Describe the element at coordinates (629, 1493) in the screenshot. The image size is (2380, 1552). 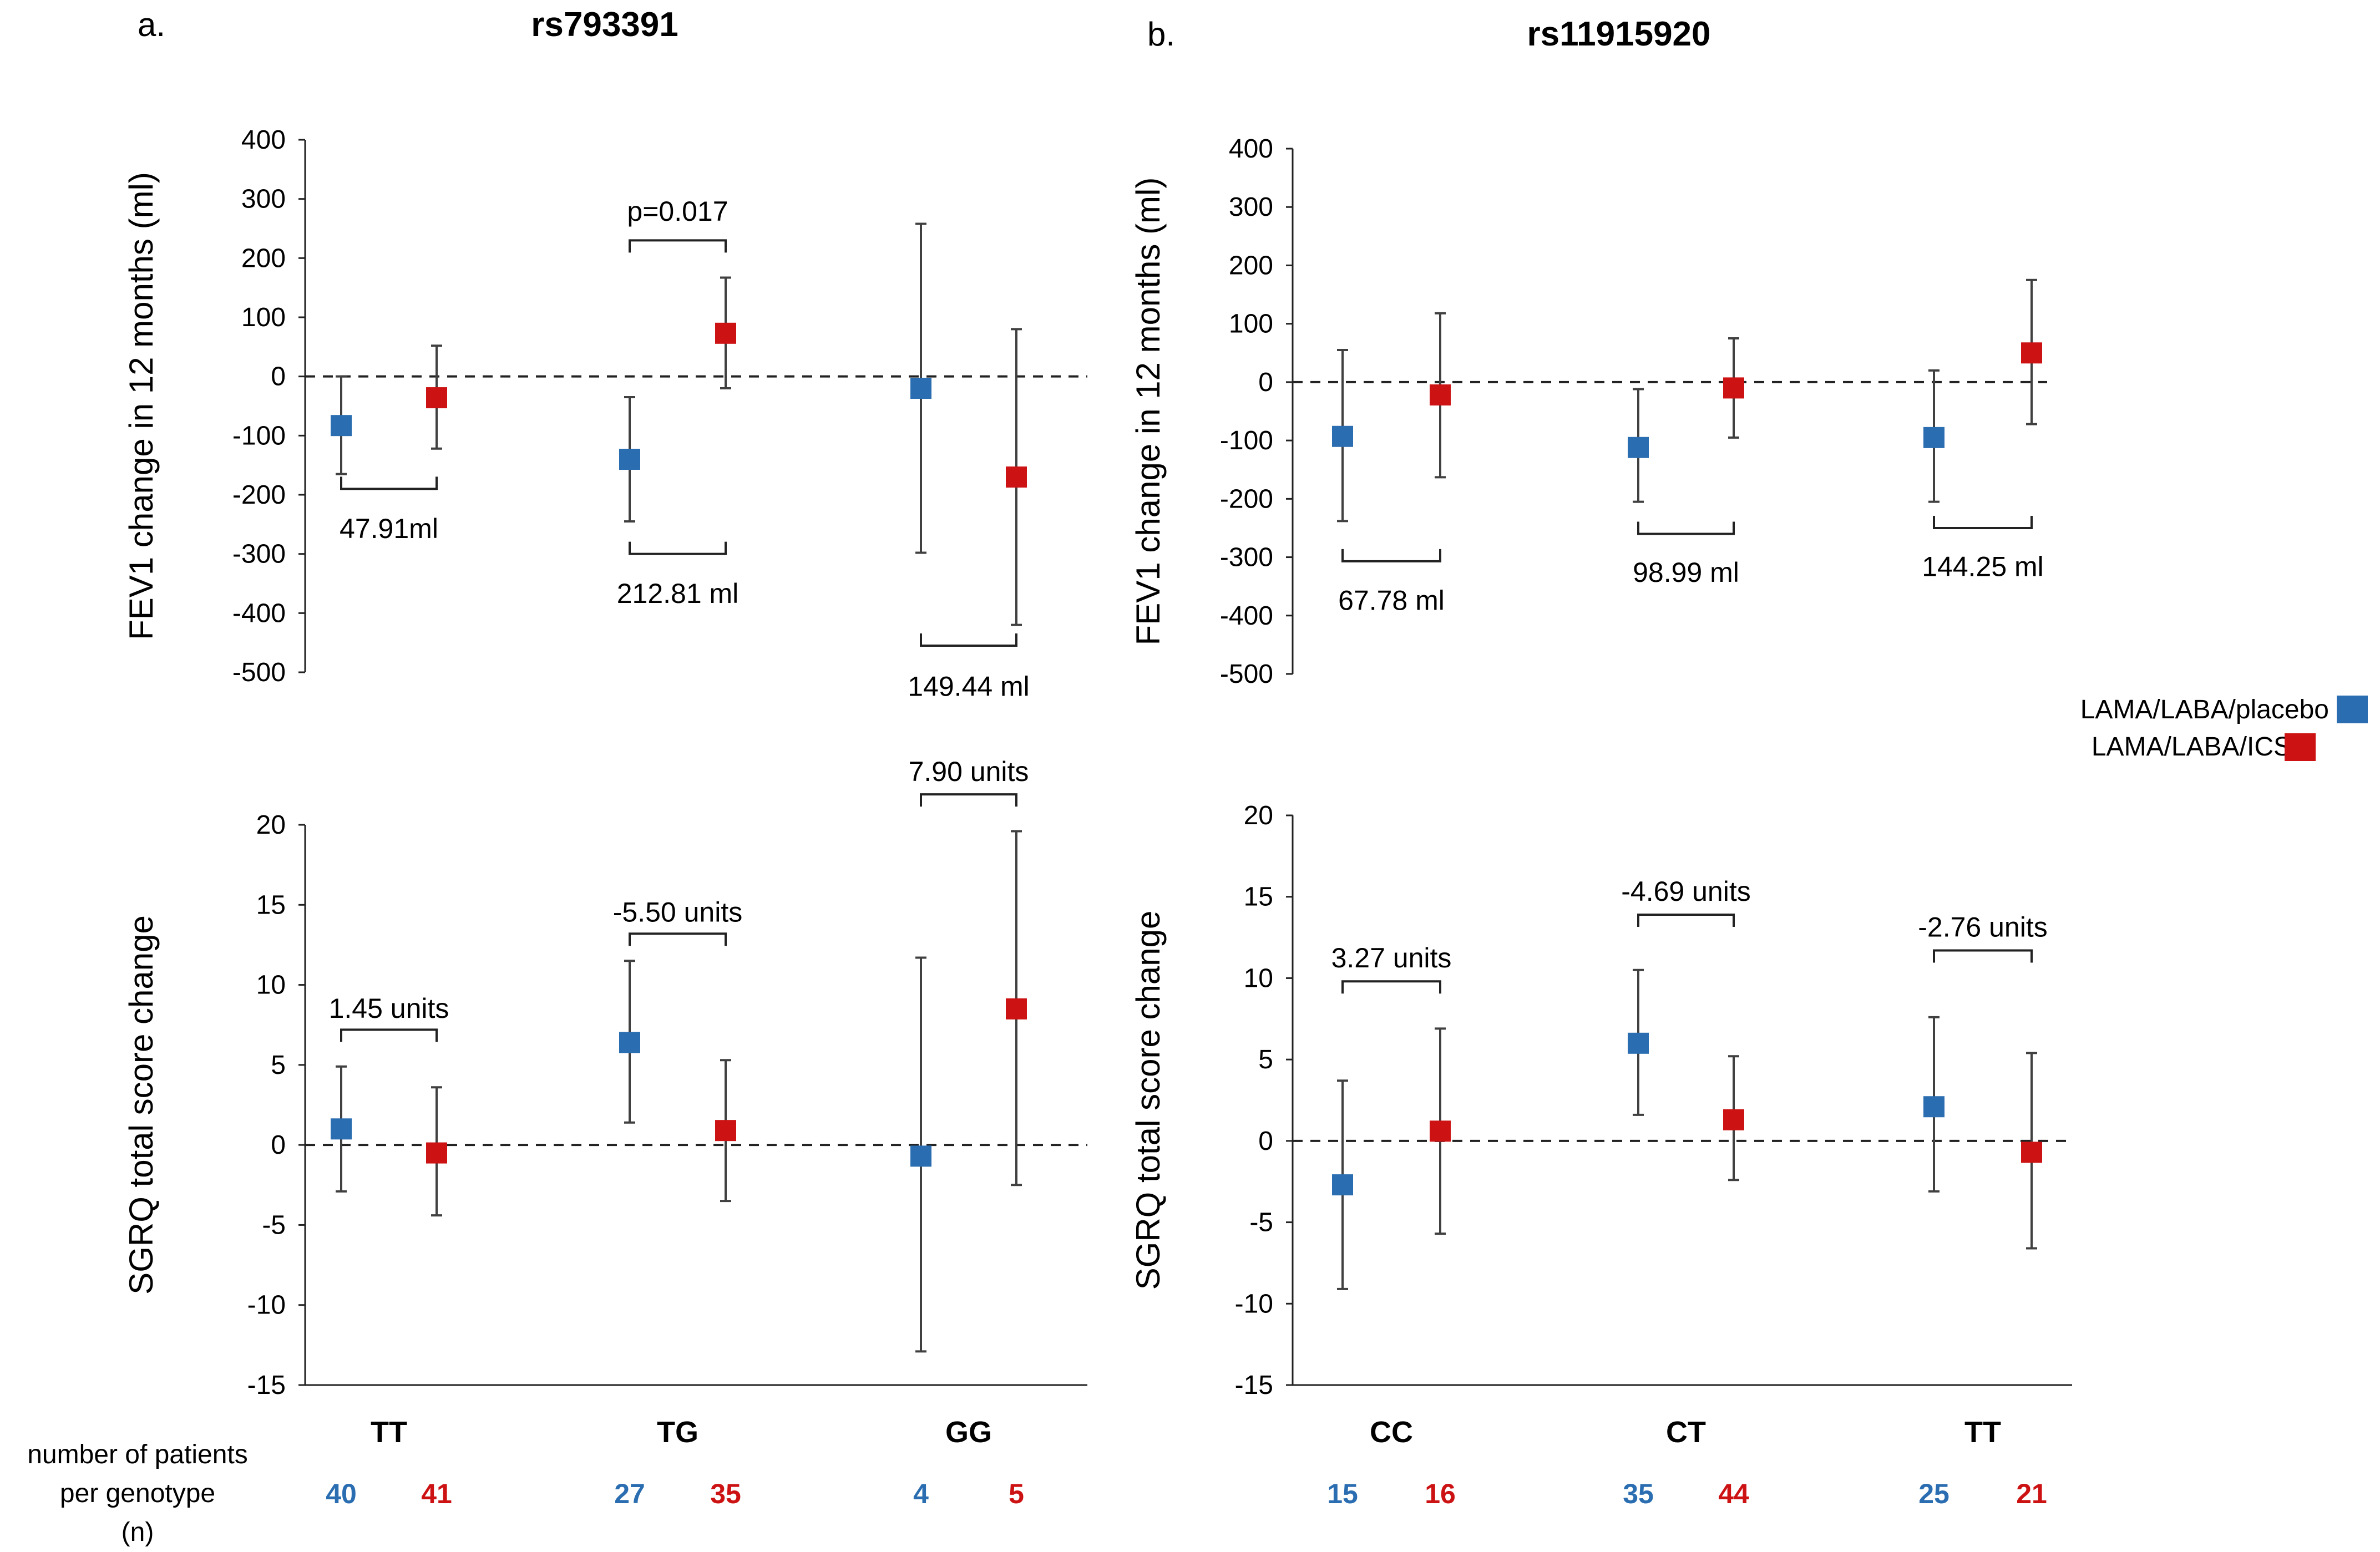
I see `n-count-placebo: 27` at that location.